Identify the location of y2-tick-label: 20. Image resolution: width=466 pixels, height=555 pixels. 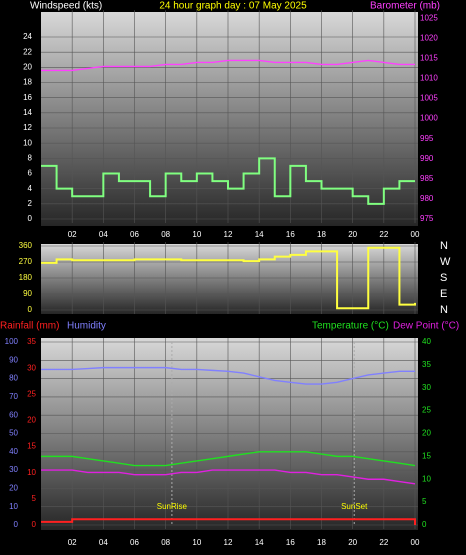
(426, 433).